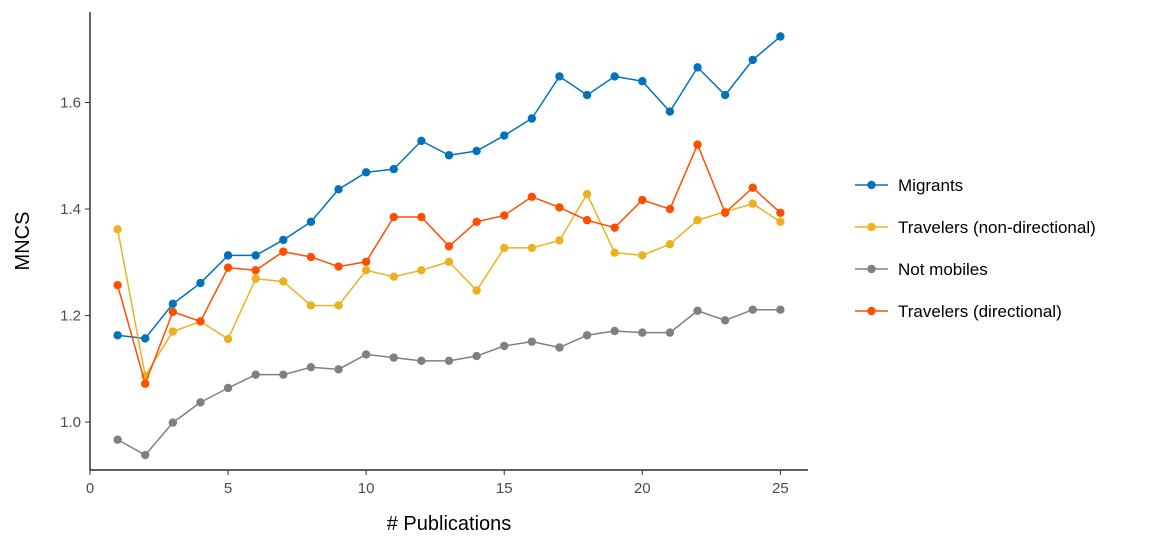 This screenshot has width=1170, height=543. What do you see at coordinates (70, 316) in the screenshot?
I see `y-tick-label: 1.2` at bounding box center [70, 316].